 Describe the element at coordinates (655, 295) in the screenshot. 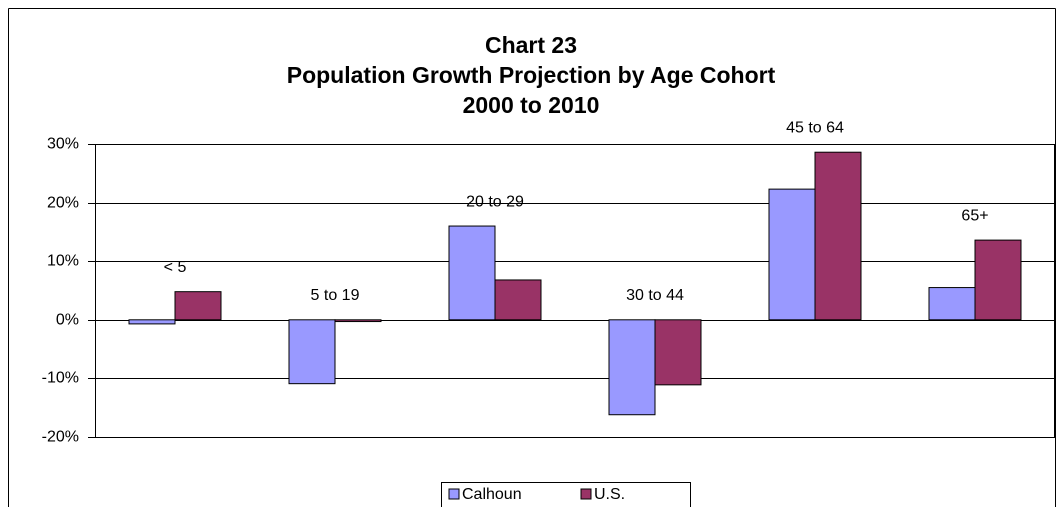

I see `category-label: 30 to 44` at that location.